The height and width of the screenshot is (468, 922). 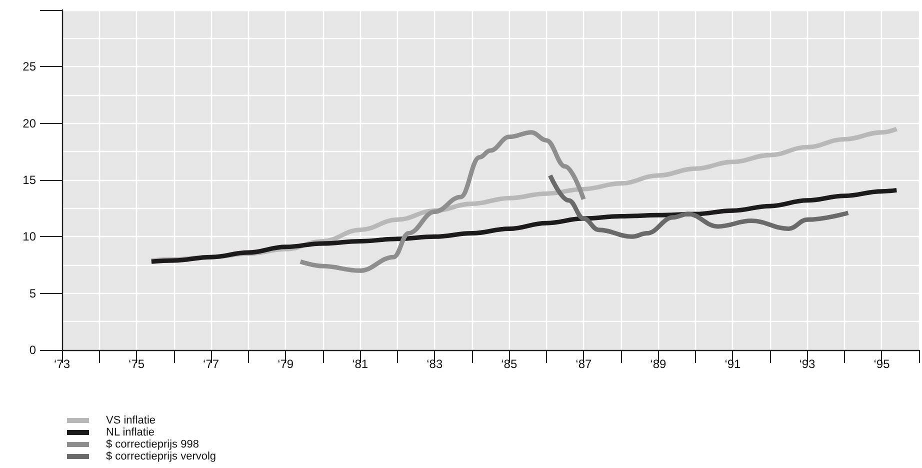 I want to click on x-tick-label: ‘91, so click(x=733, y=364).